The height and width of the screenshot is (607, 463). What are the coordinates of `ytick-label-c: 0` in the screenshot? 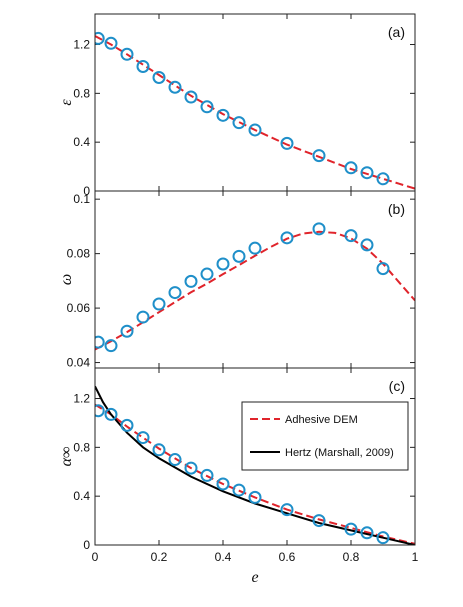 It's located at (86, 545).